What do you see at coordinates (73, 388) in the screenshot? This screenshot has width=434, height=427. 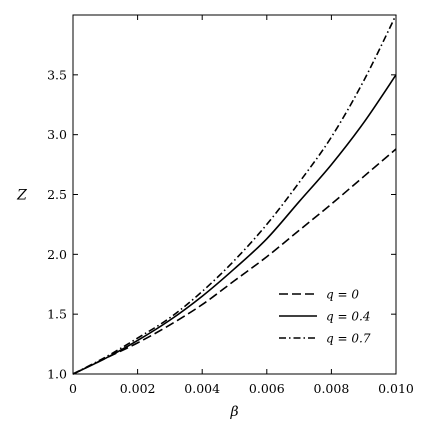 I see `x-tick-label: 0` at bounding box center [73, 388].